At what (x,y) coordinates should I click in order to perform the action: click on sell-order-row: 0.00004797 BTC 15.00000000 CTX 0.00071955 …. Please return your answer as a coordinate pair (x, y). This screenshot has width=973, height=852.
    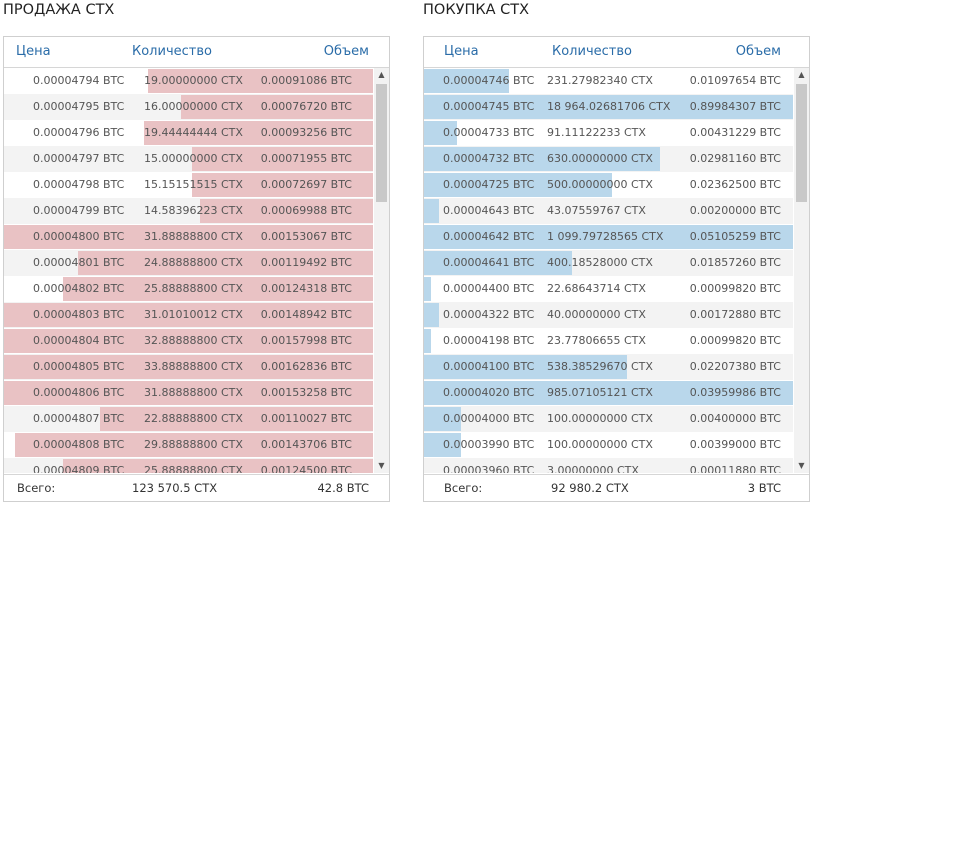
    Looking at the image, I should click on (188, 159).